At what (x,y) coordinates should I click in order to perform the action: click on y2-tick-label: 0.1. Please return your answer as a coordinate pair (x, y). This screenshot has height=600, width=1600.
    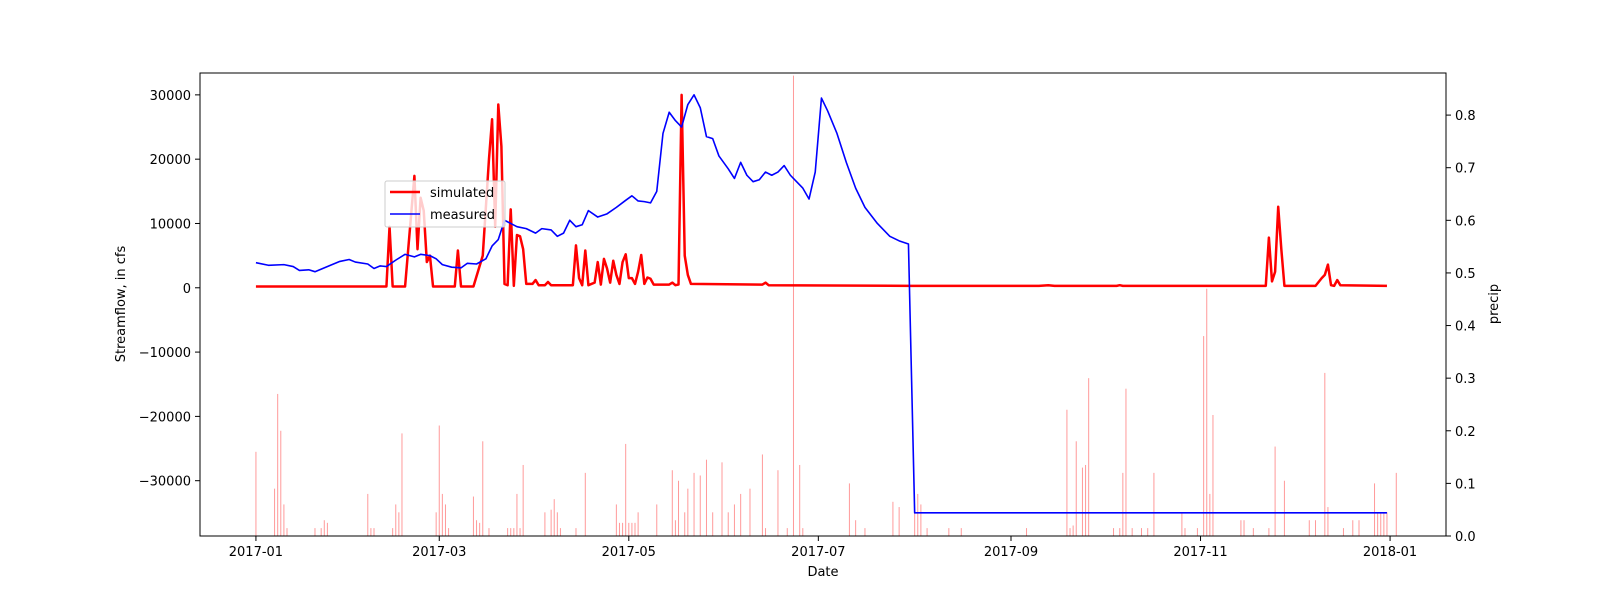
    Looking at the image, I should click on (1465, 484).